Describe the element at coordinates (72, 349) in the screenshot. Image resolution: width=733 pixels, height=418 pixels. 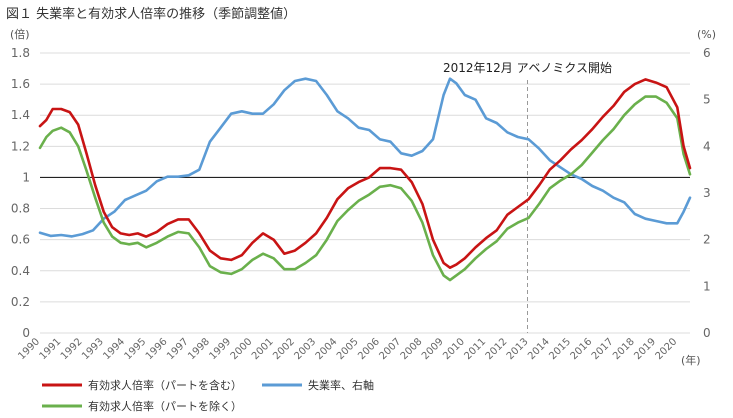
I see `x-tick-label: 1992` at that location.